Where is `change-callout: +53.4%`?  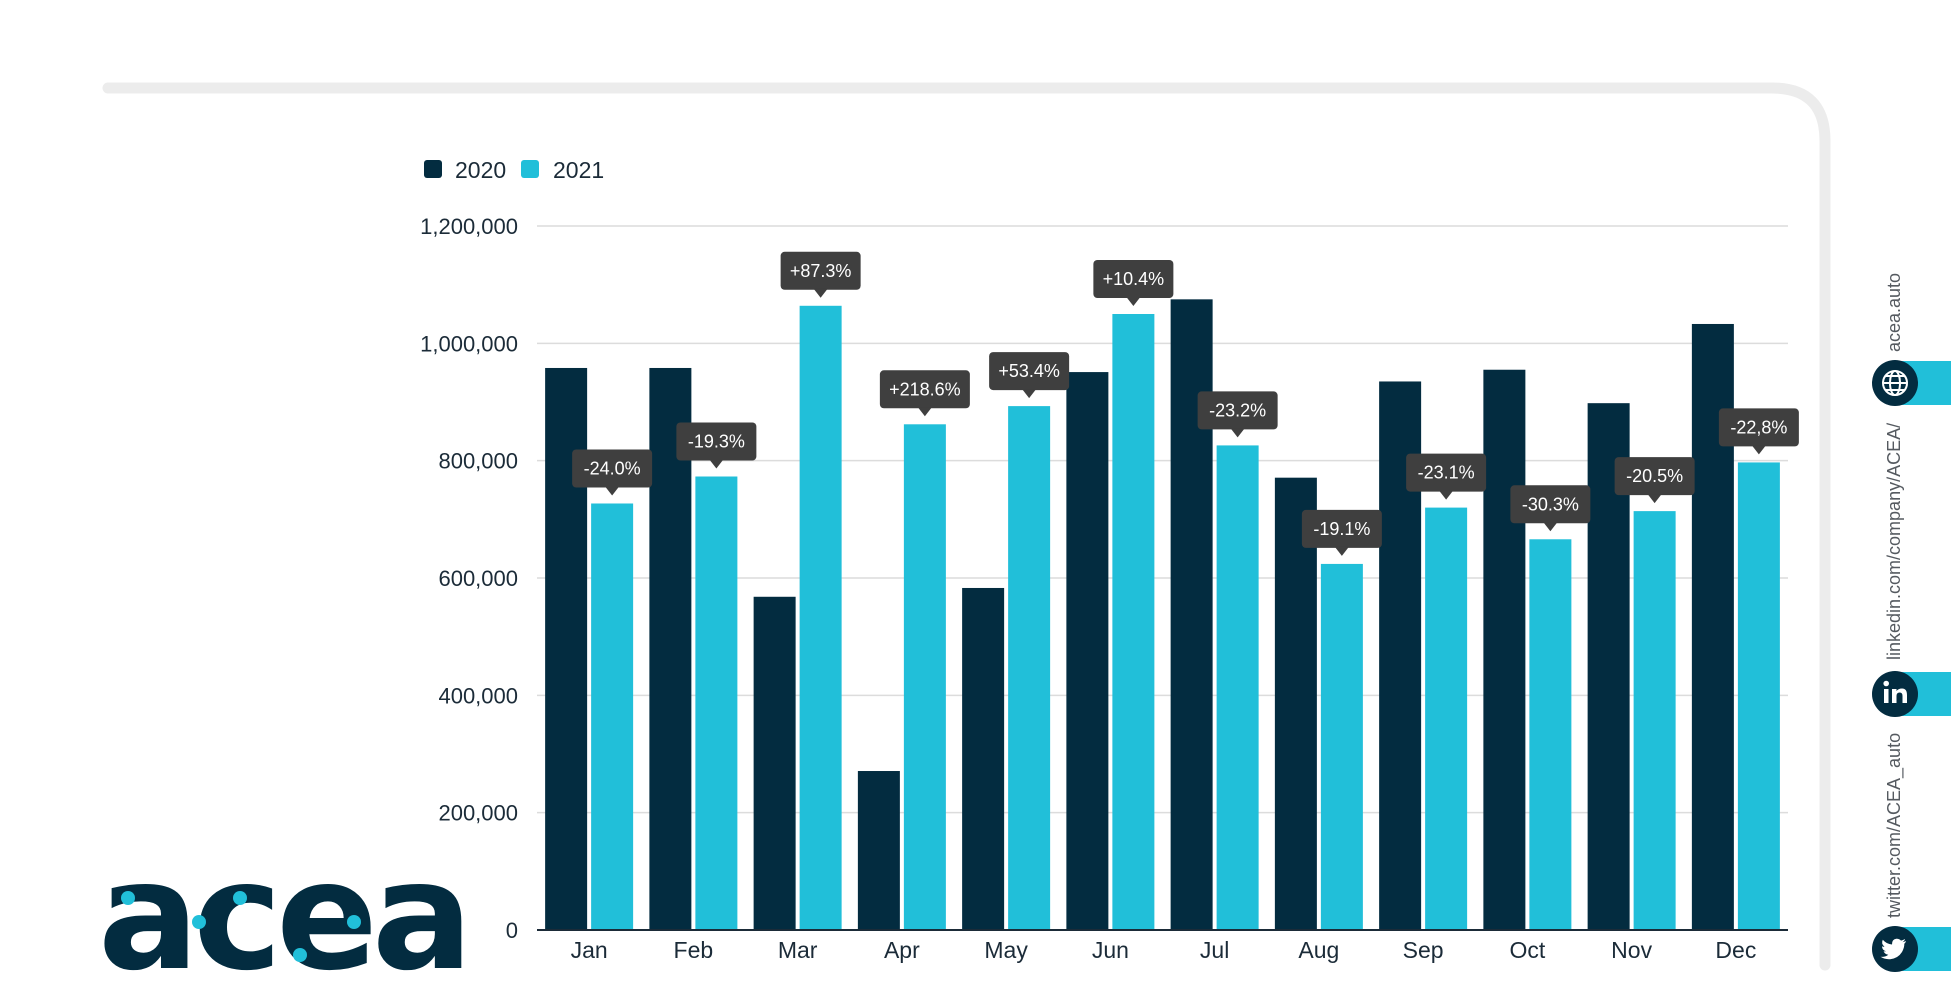 change-callout: +53.4% is located at coordinates (1029, 375).